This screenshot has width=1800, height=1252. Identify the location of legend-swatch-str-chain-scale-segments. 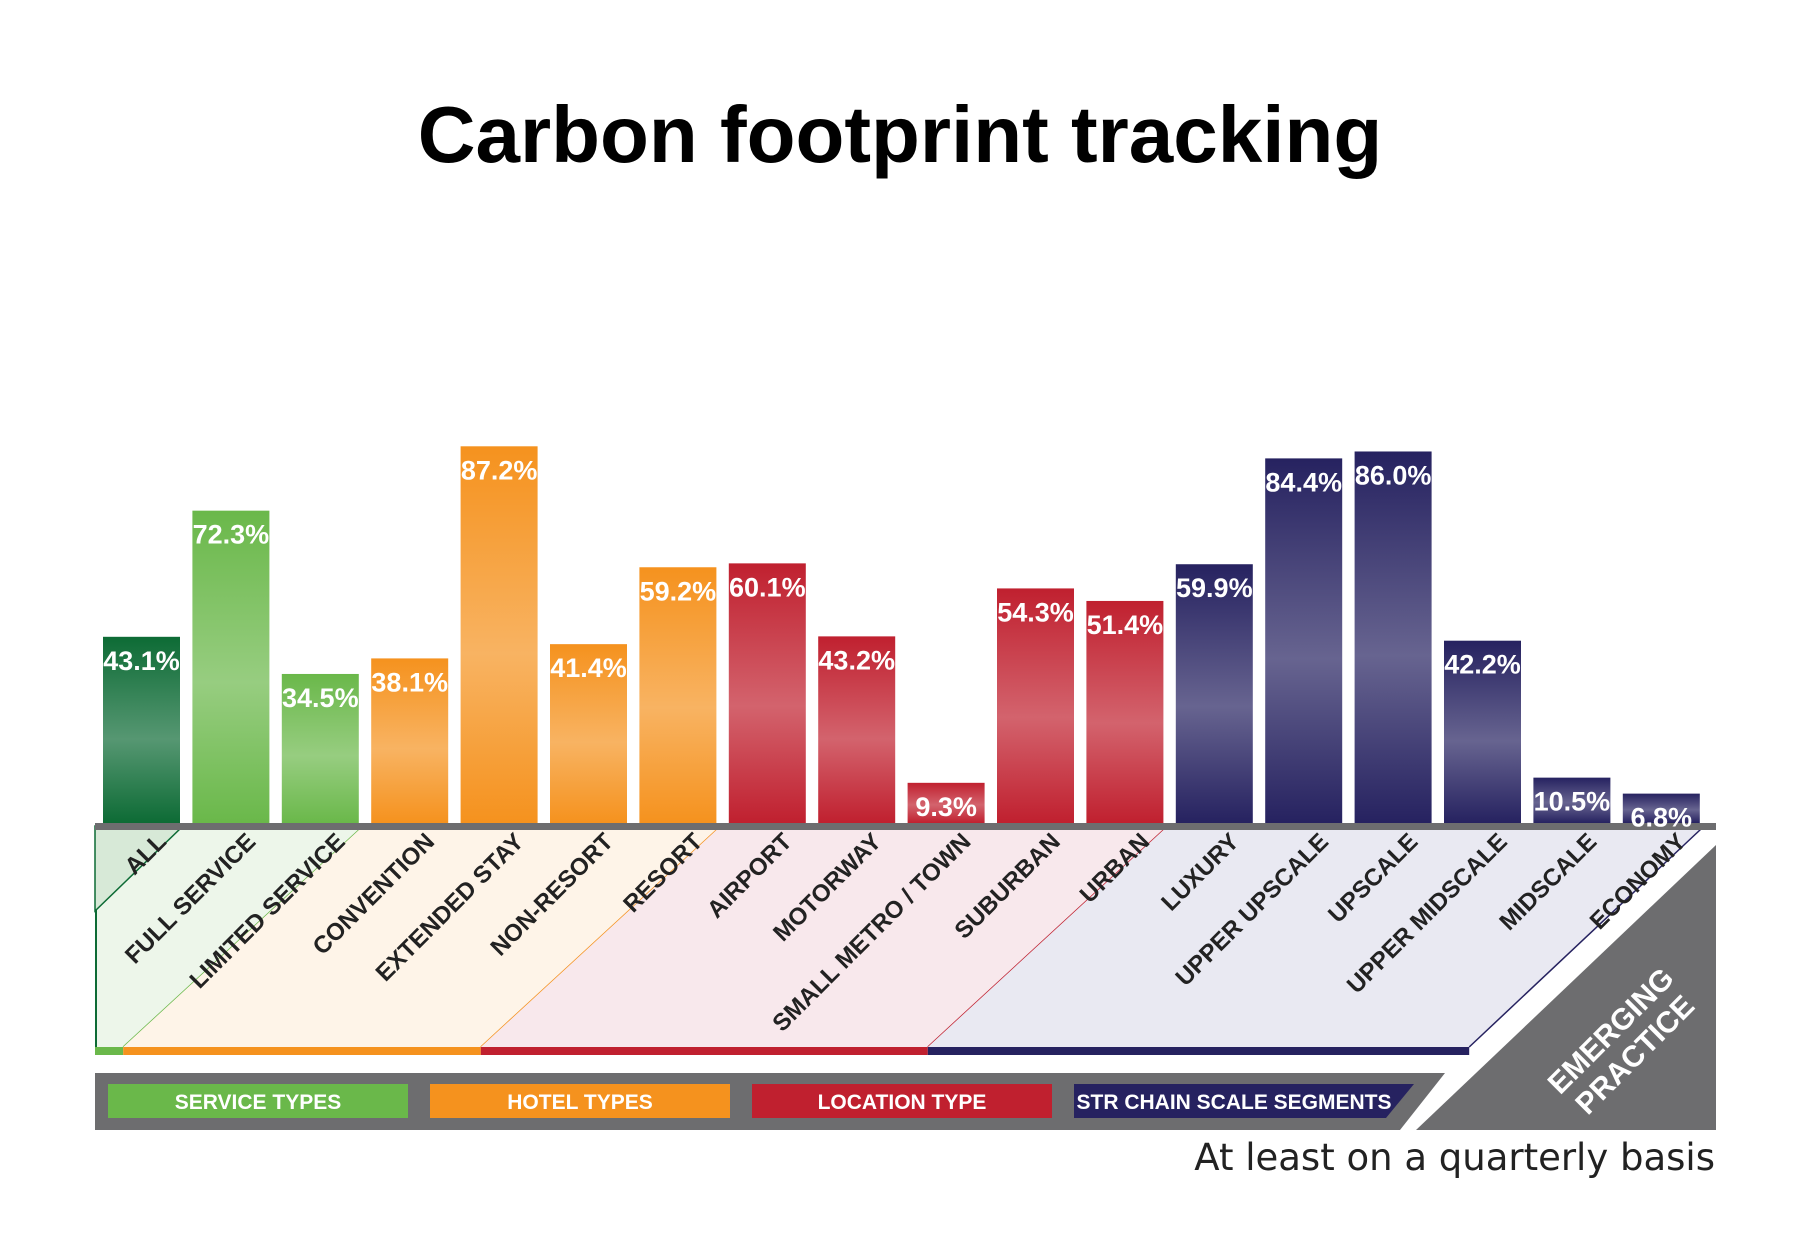
(1244, 1101).